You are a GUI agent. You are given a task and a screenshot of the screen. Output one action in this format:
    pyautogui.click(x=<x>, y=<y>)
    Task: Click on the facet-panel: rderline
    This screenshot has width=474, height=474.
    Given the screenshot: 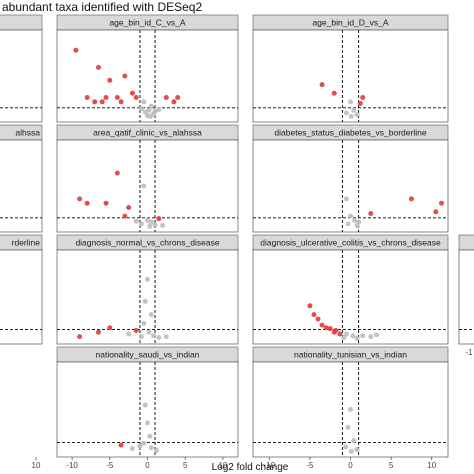 What is the action you would take?
    pyautogui.click(x=21, y=289)
    